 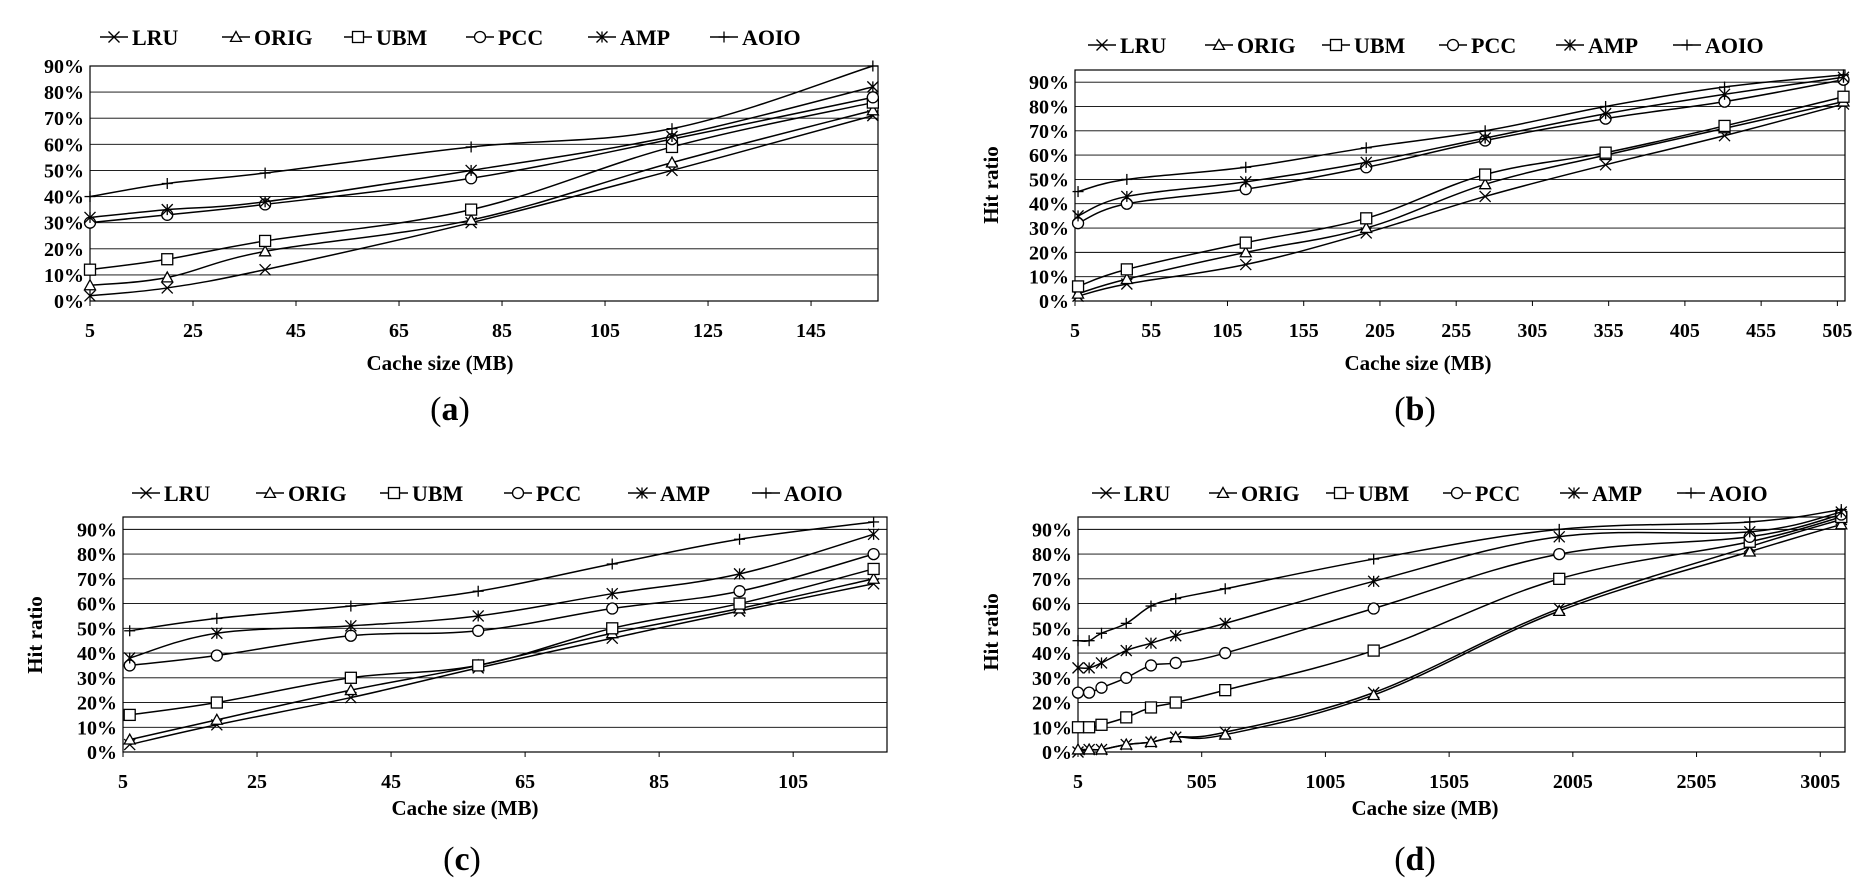 What do you see at coordinates (480, 37) in the screenshot?
I see `legend-marker-pcc-a` at bounding box center [480, 37].